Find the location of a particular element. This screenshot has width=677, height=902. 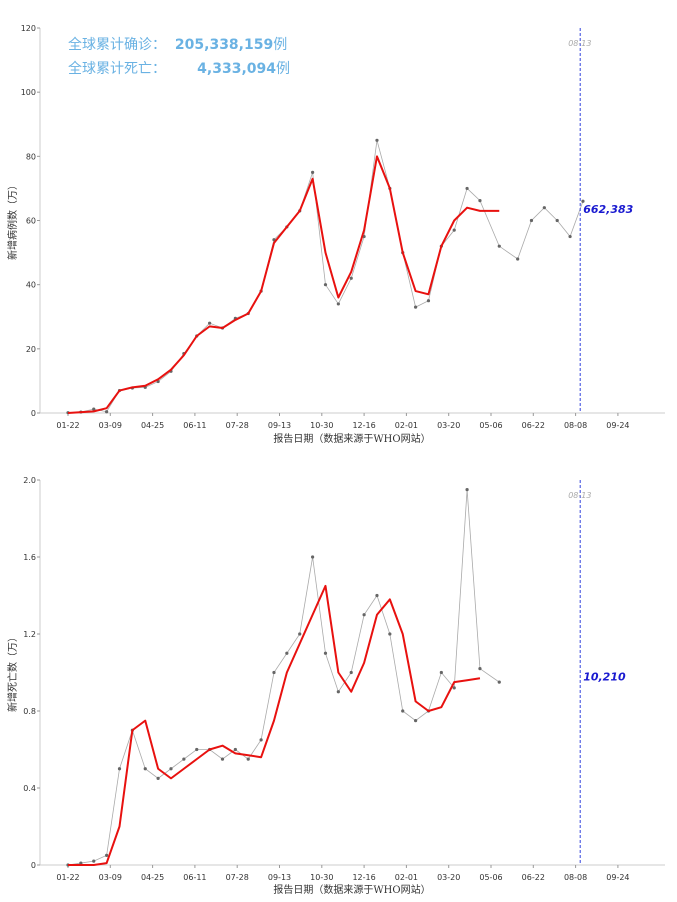

confirmed-value: 205,338,159 is located at coordinates (224, 45).